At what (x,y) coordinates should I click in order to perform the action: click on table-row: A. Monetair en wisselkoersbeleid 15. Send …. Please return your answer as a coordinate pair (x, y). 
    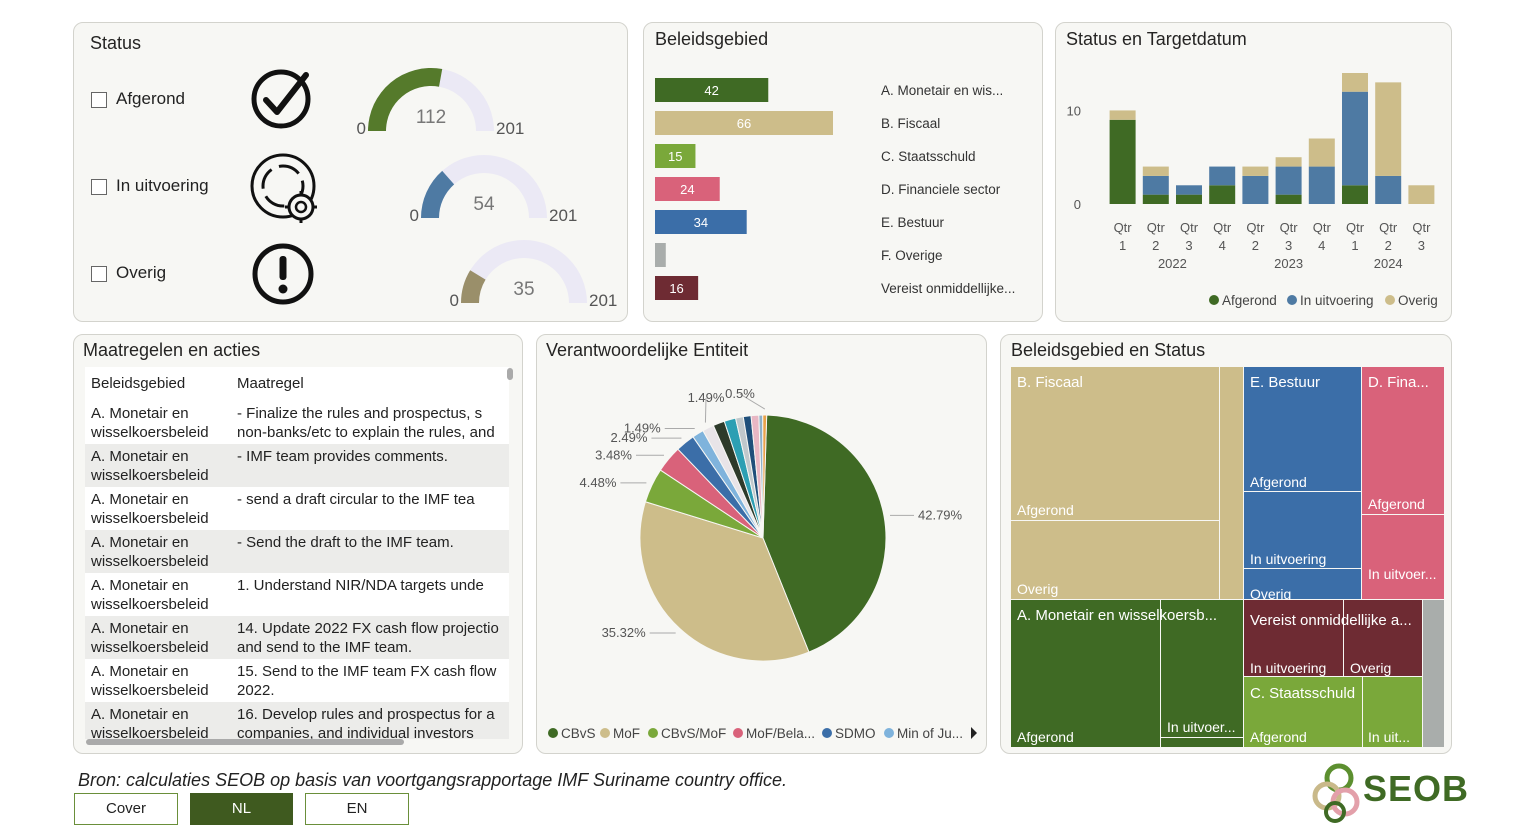
    Looking at the image, I should click on (297, 680).